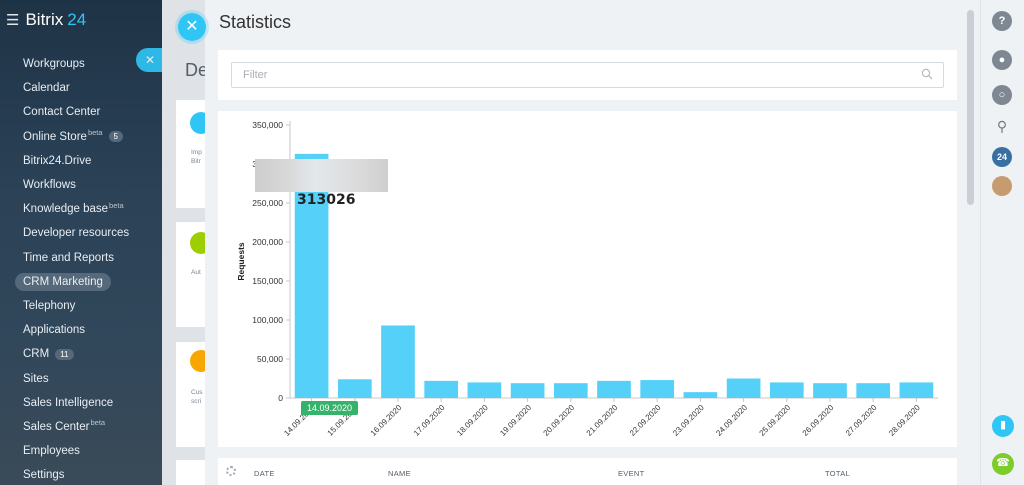 The height and width of the screenshot is (485, 1024). I want to click on sidebar-item-crm-marketing: CRM Marketing, so click(87, 282).